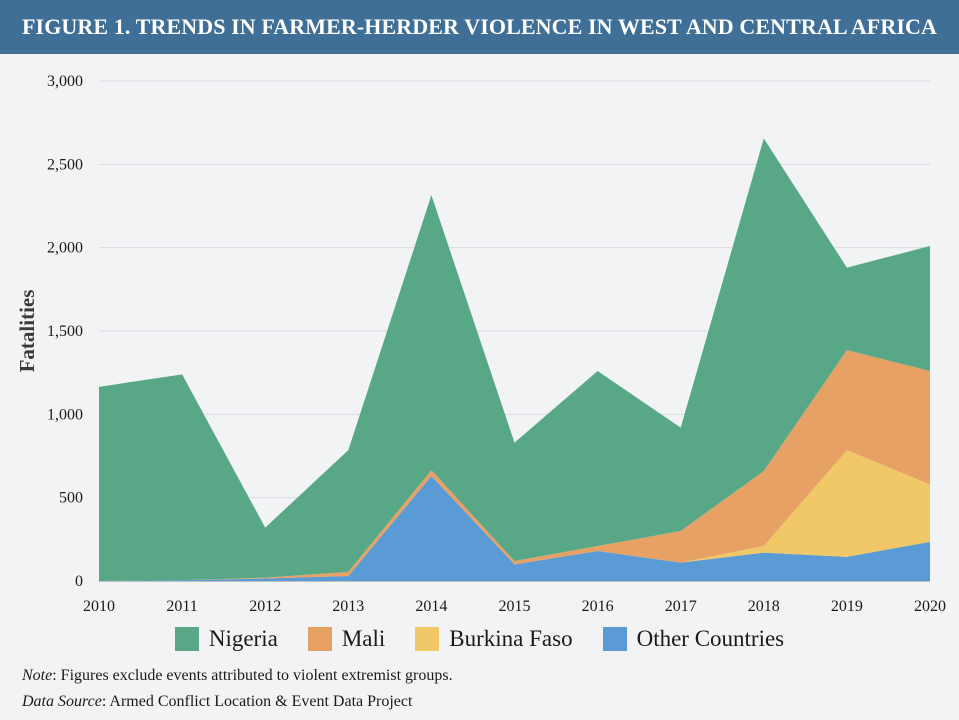 The image size is (959, 720). What do you see at coordinates (764, 606) in the screenshot?
I see `x-tick-label: 2018` at bounding box center [764, 606].